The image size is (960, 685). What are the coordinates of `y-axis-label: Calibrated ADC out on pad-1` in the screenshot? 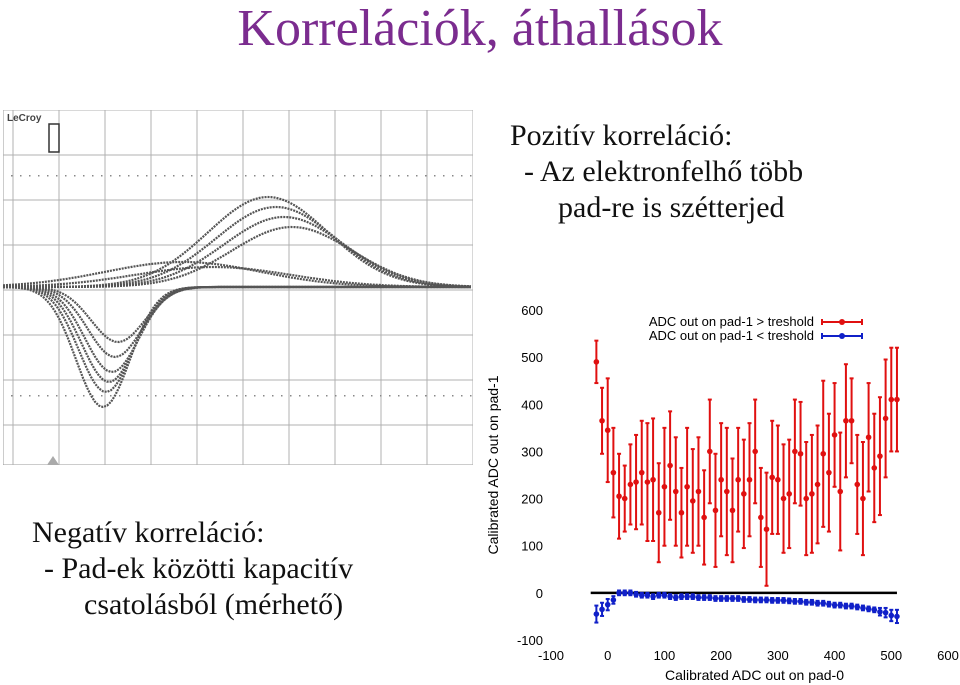 It's located at (493, 464).